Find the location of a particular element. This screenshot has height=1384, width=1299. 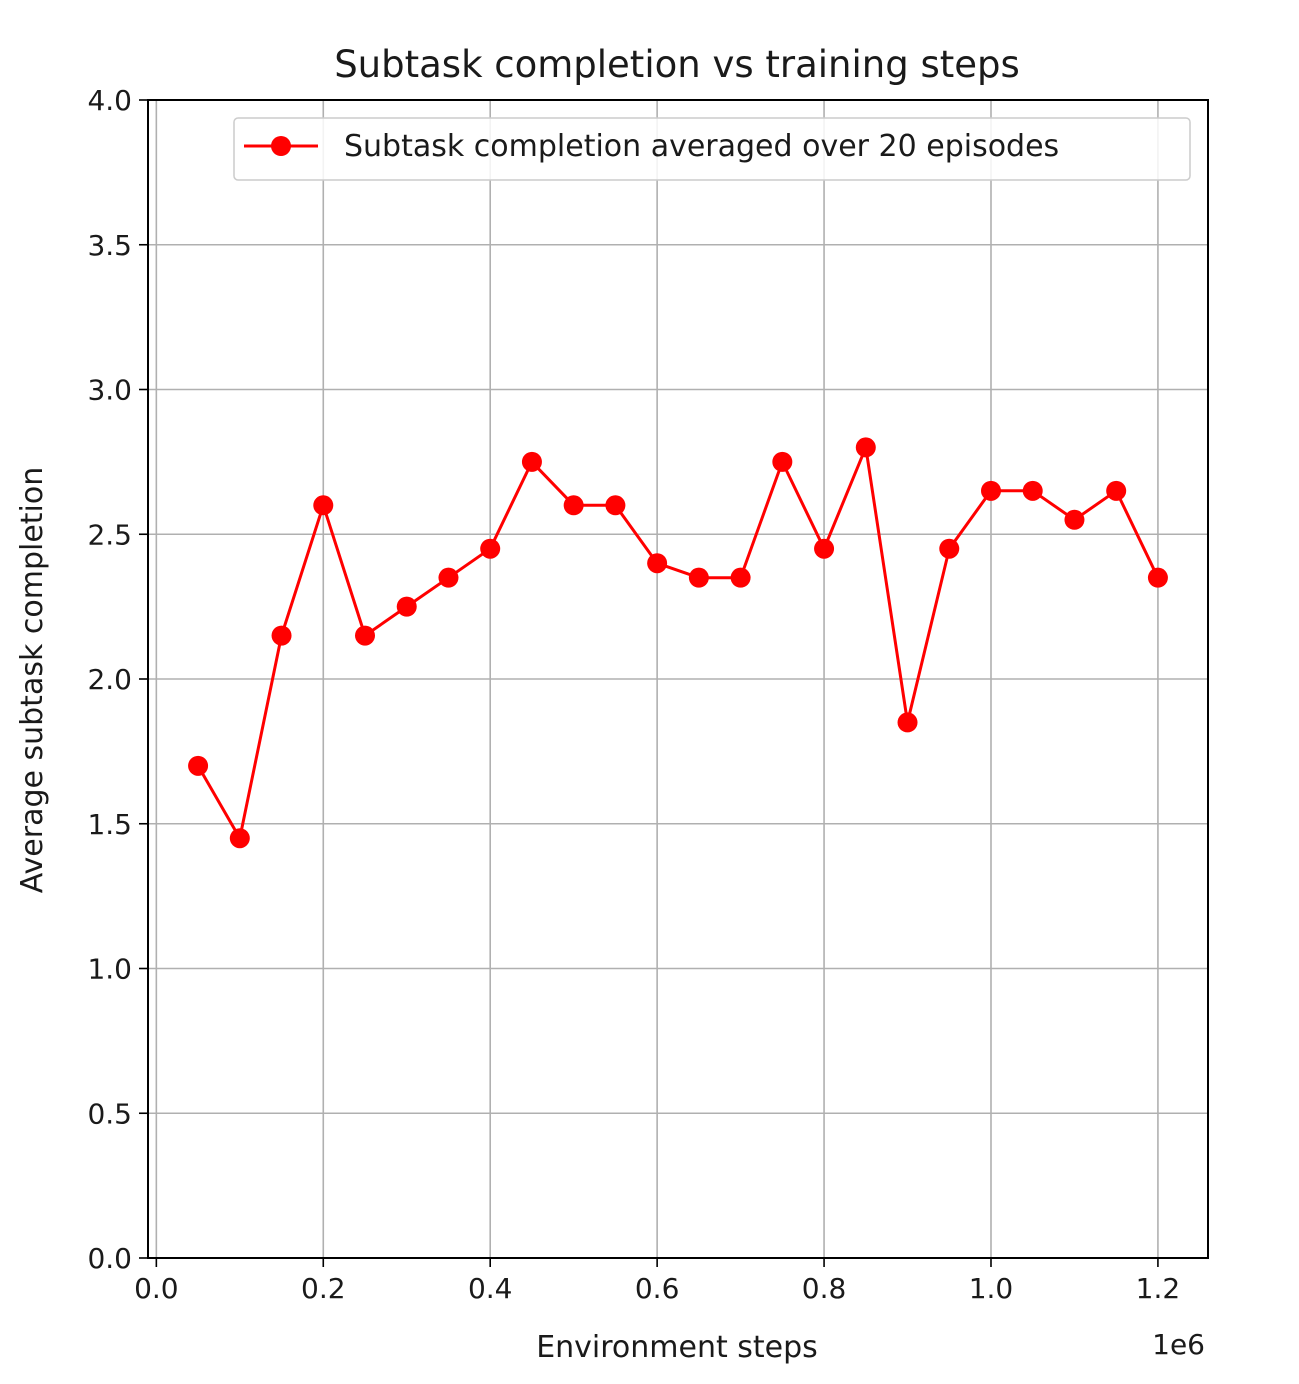

y-tick-label: 4.0 is located at coordinates (109, 100).